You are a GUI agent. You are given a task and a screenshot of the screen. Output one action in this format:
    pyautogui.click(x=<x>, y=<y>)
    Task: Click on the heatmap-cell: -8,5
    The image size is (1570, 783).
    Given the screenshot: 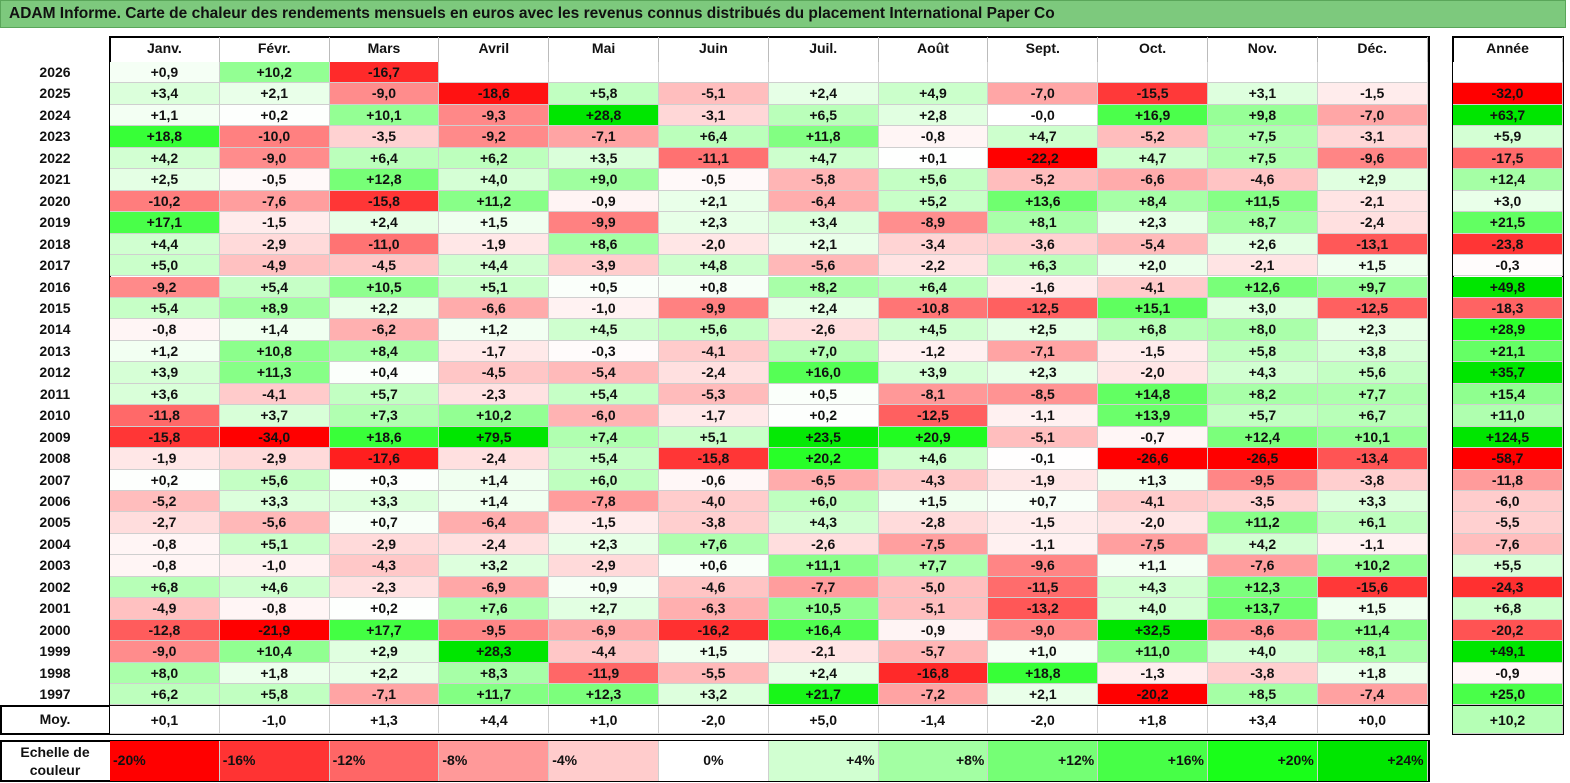 What is the action you would take?
    pyautogui.click(x=1043, y=394)
    